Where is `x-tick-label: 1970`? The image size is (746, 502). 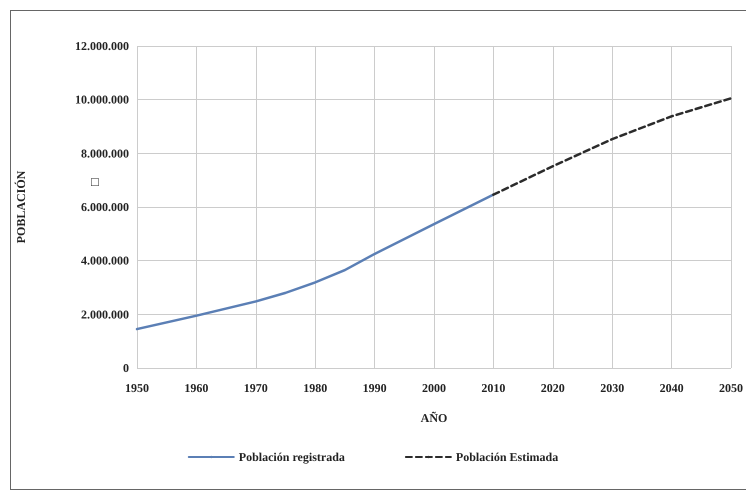
x-tick-label: 1970 is located at coordinates (256, 388).